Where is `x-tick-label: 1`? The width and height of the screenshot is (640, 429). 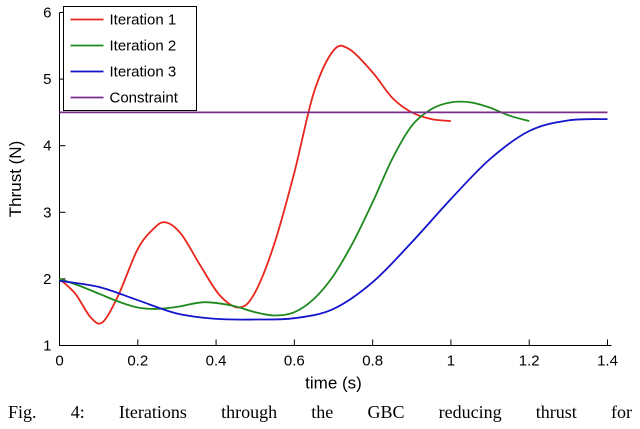
x-tick-label: 1 is located at coordinates (451, 361).